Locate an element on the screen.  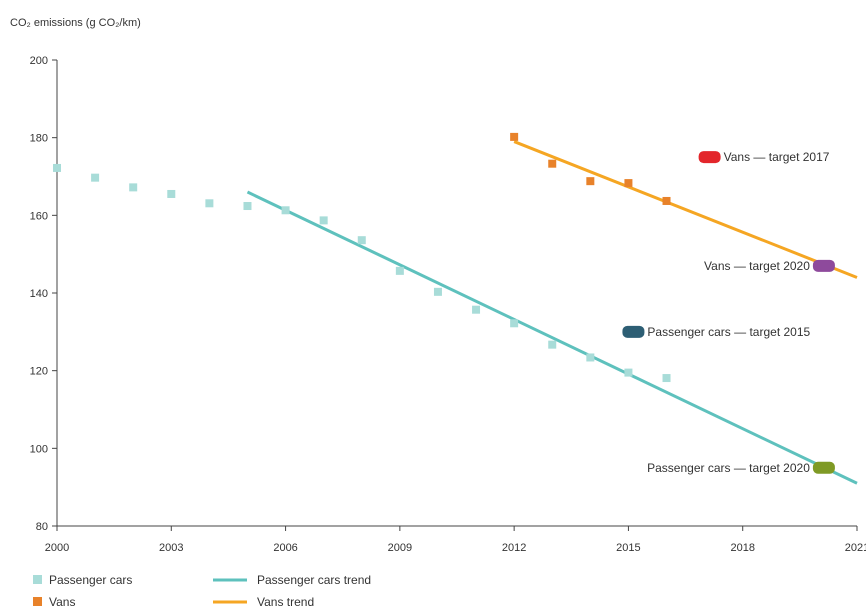
x-tick-label: 2018 is located at coordinates (742, 548).